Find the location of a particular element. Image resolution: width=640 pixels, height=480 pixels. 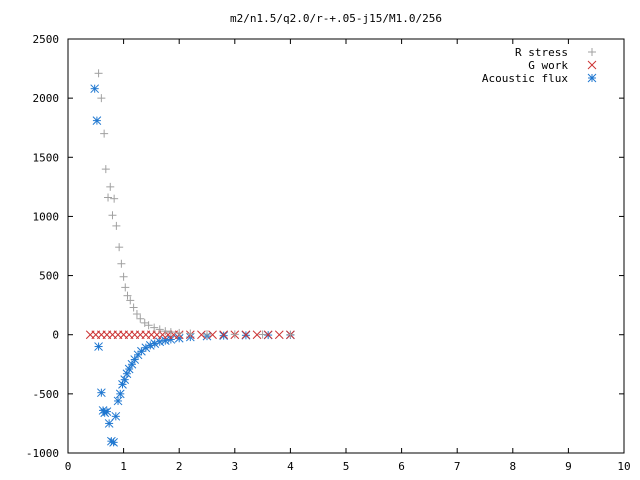

x-tick-label: 9 is located at coordinates (568, 466).